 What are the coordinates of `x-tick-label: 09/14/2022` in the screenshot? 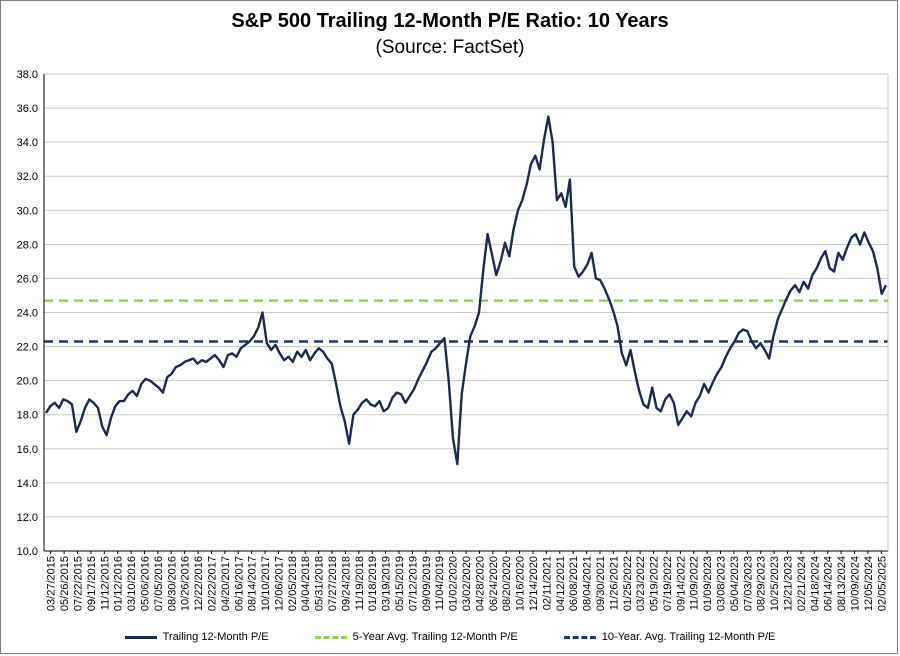 It's located at (681, 583).